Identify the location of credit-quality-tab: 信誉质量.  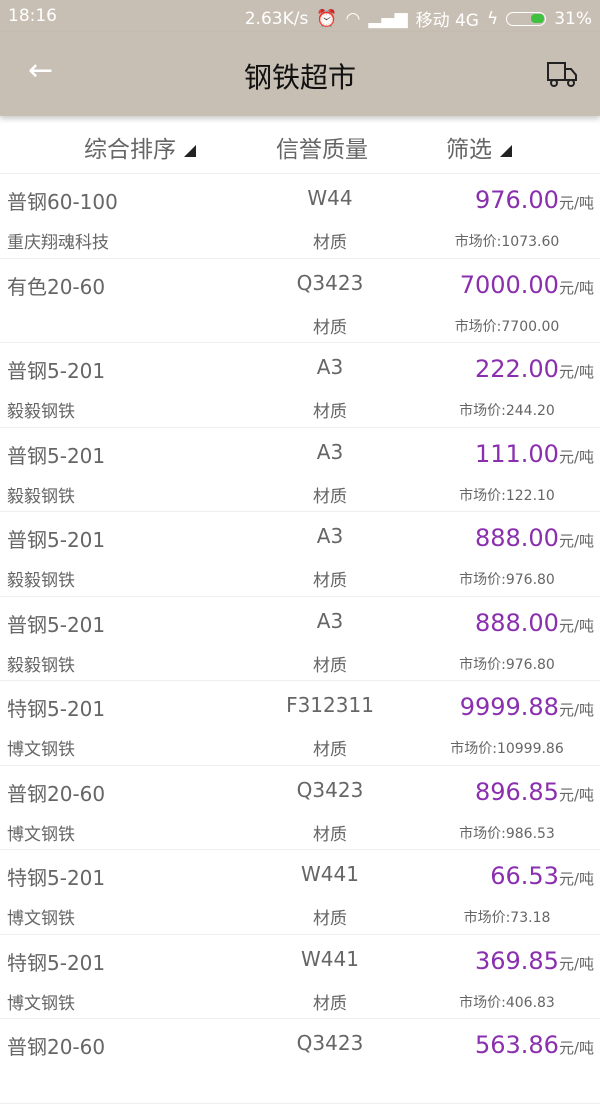
(322, 147).